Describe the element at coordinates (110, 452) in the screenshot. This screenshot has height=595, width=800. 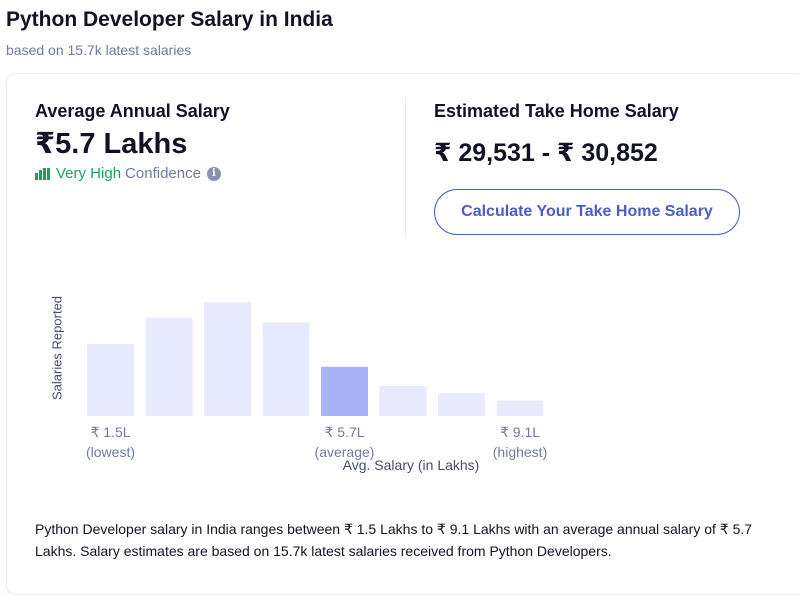
I see `x-tick-sublabel: (lowest)` at that location.